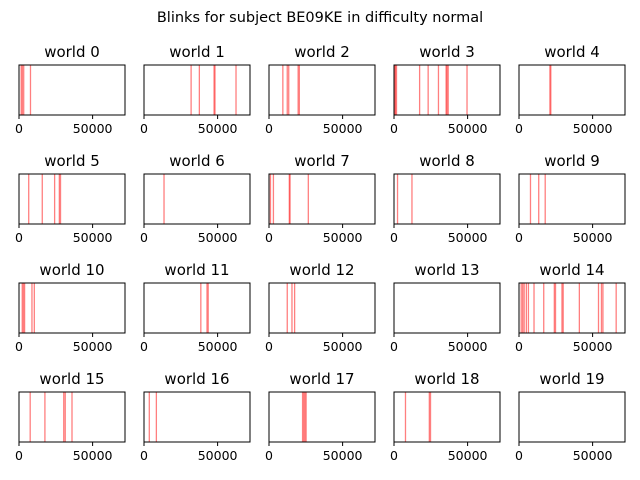  Describe the element at coordinates (321, 270) in the screenshot. I see `panel-title: world 12` at that location.